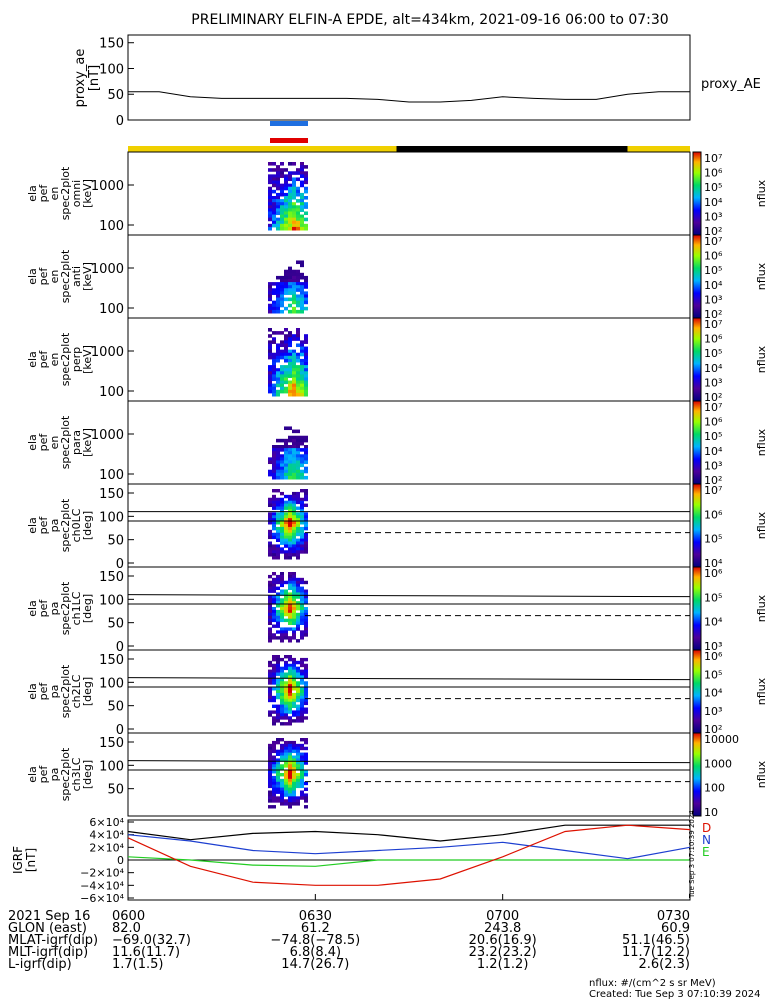 Image resolution: width=775 pixels, height=1000 pixels. I want to click on ylabel-line: ch1LC, so click(76, 608).